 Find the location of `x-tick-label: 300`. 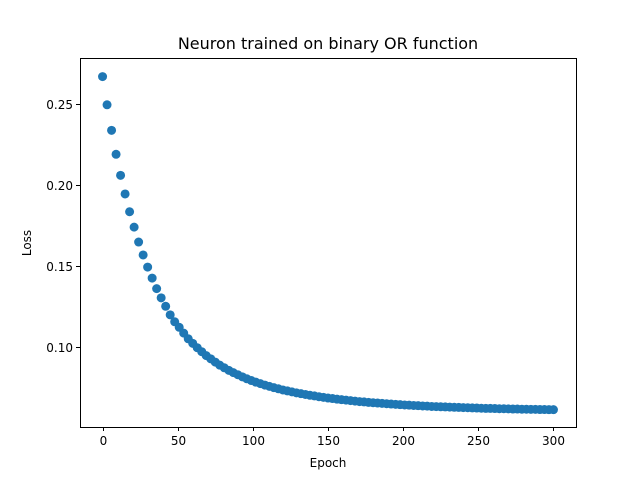

x-tick-label: 300 is located at coordinates (553, 441).